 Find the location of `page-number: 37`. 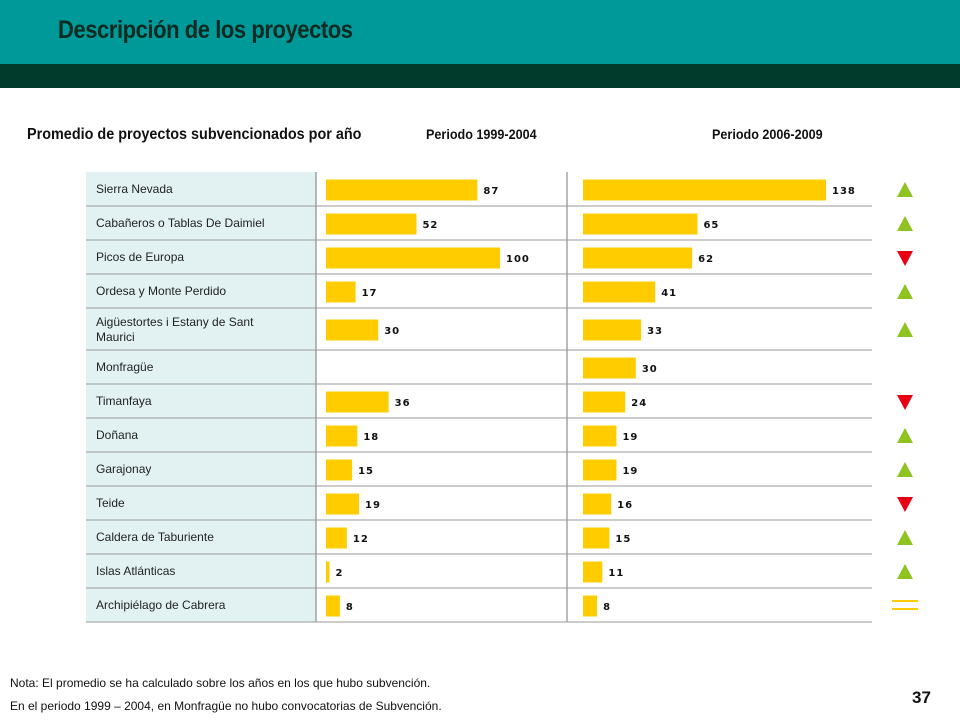

page-number: 37 is located at coordinates (921, 697).